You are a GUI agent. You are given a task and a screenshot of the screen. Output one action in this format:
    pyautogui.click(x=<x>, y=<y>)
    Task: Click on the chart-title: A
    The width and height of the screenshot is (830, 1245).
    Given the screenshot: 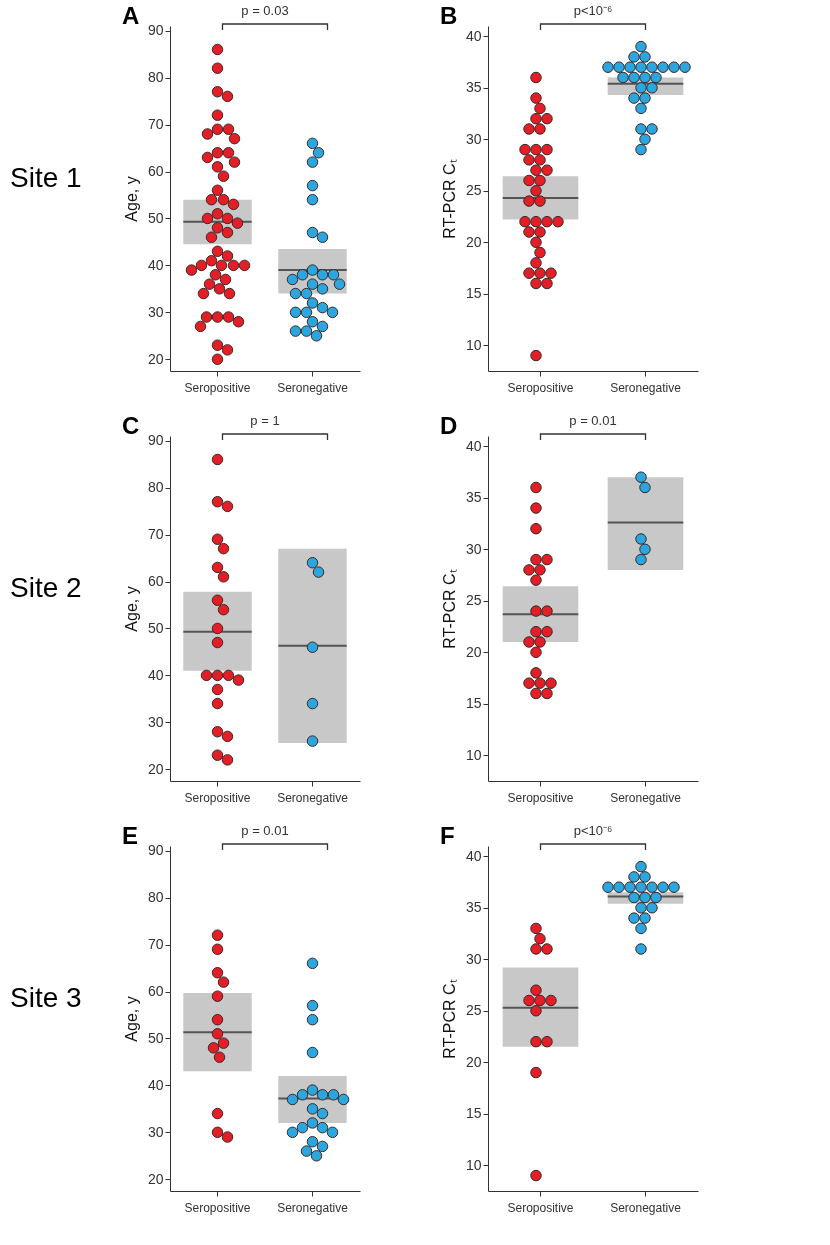 What is the action you would take?
    pyautogui.click(x=131, y=15)
    